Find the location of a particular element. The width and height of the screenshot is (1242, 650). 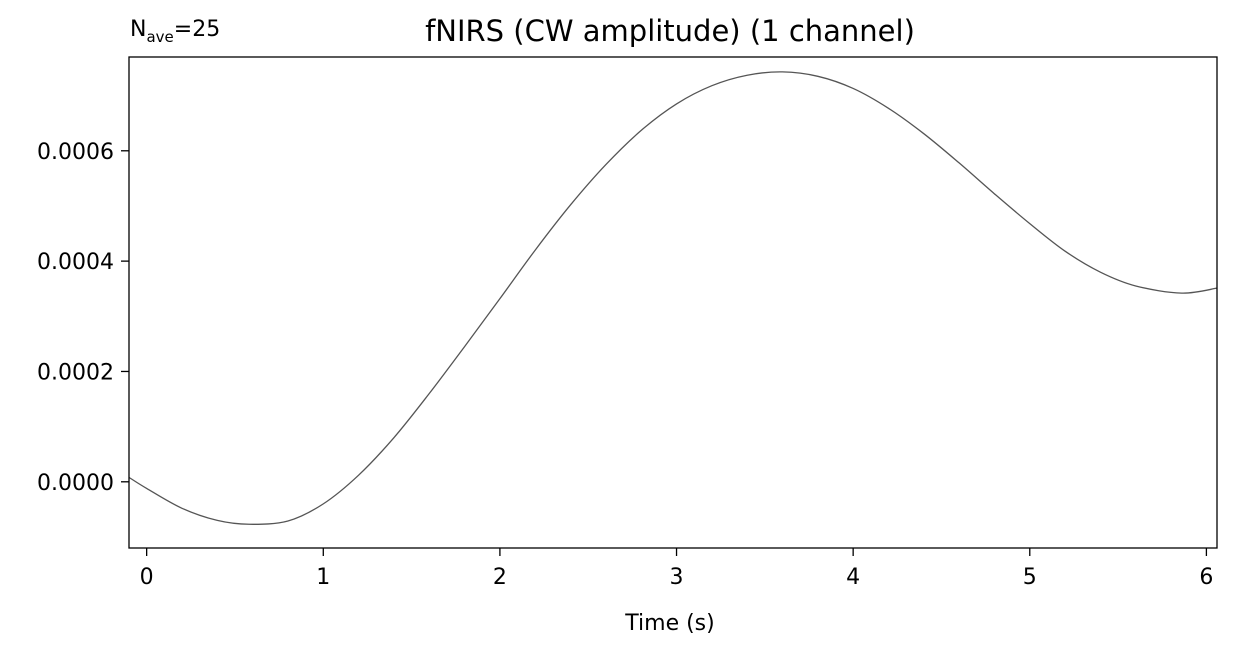

x-axis: 0 1 2 3 4 5 6 is located at coordinates (676, 569).